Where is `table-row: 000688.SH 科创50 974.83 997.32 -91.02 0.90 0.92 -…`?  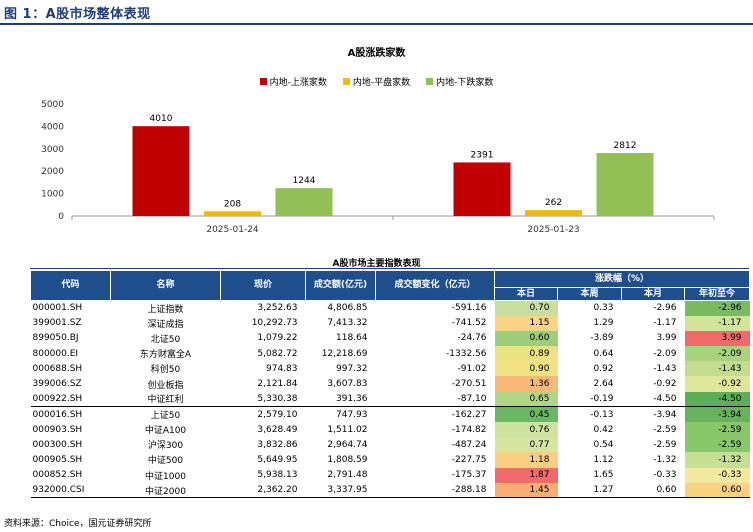
table-row: 000688.SH 科创50 974.83 997.32 -91.02 0.90 0.92 -… is located at coordinates (390, 369).